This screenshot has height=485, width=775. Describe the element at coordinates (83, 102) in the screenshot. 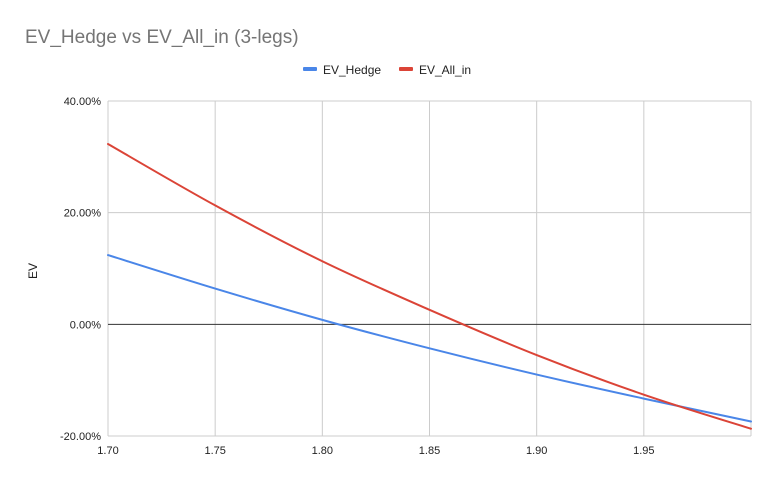

I see `y-tick-label-3: 40.00%` at that location.